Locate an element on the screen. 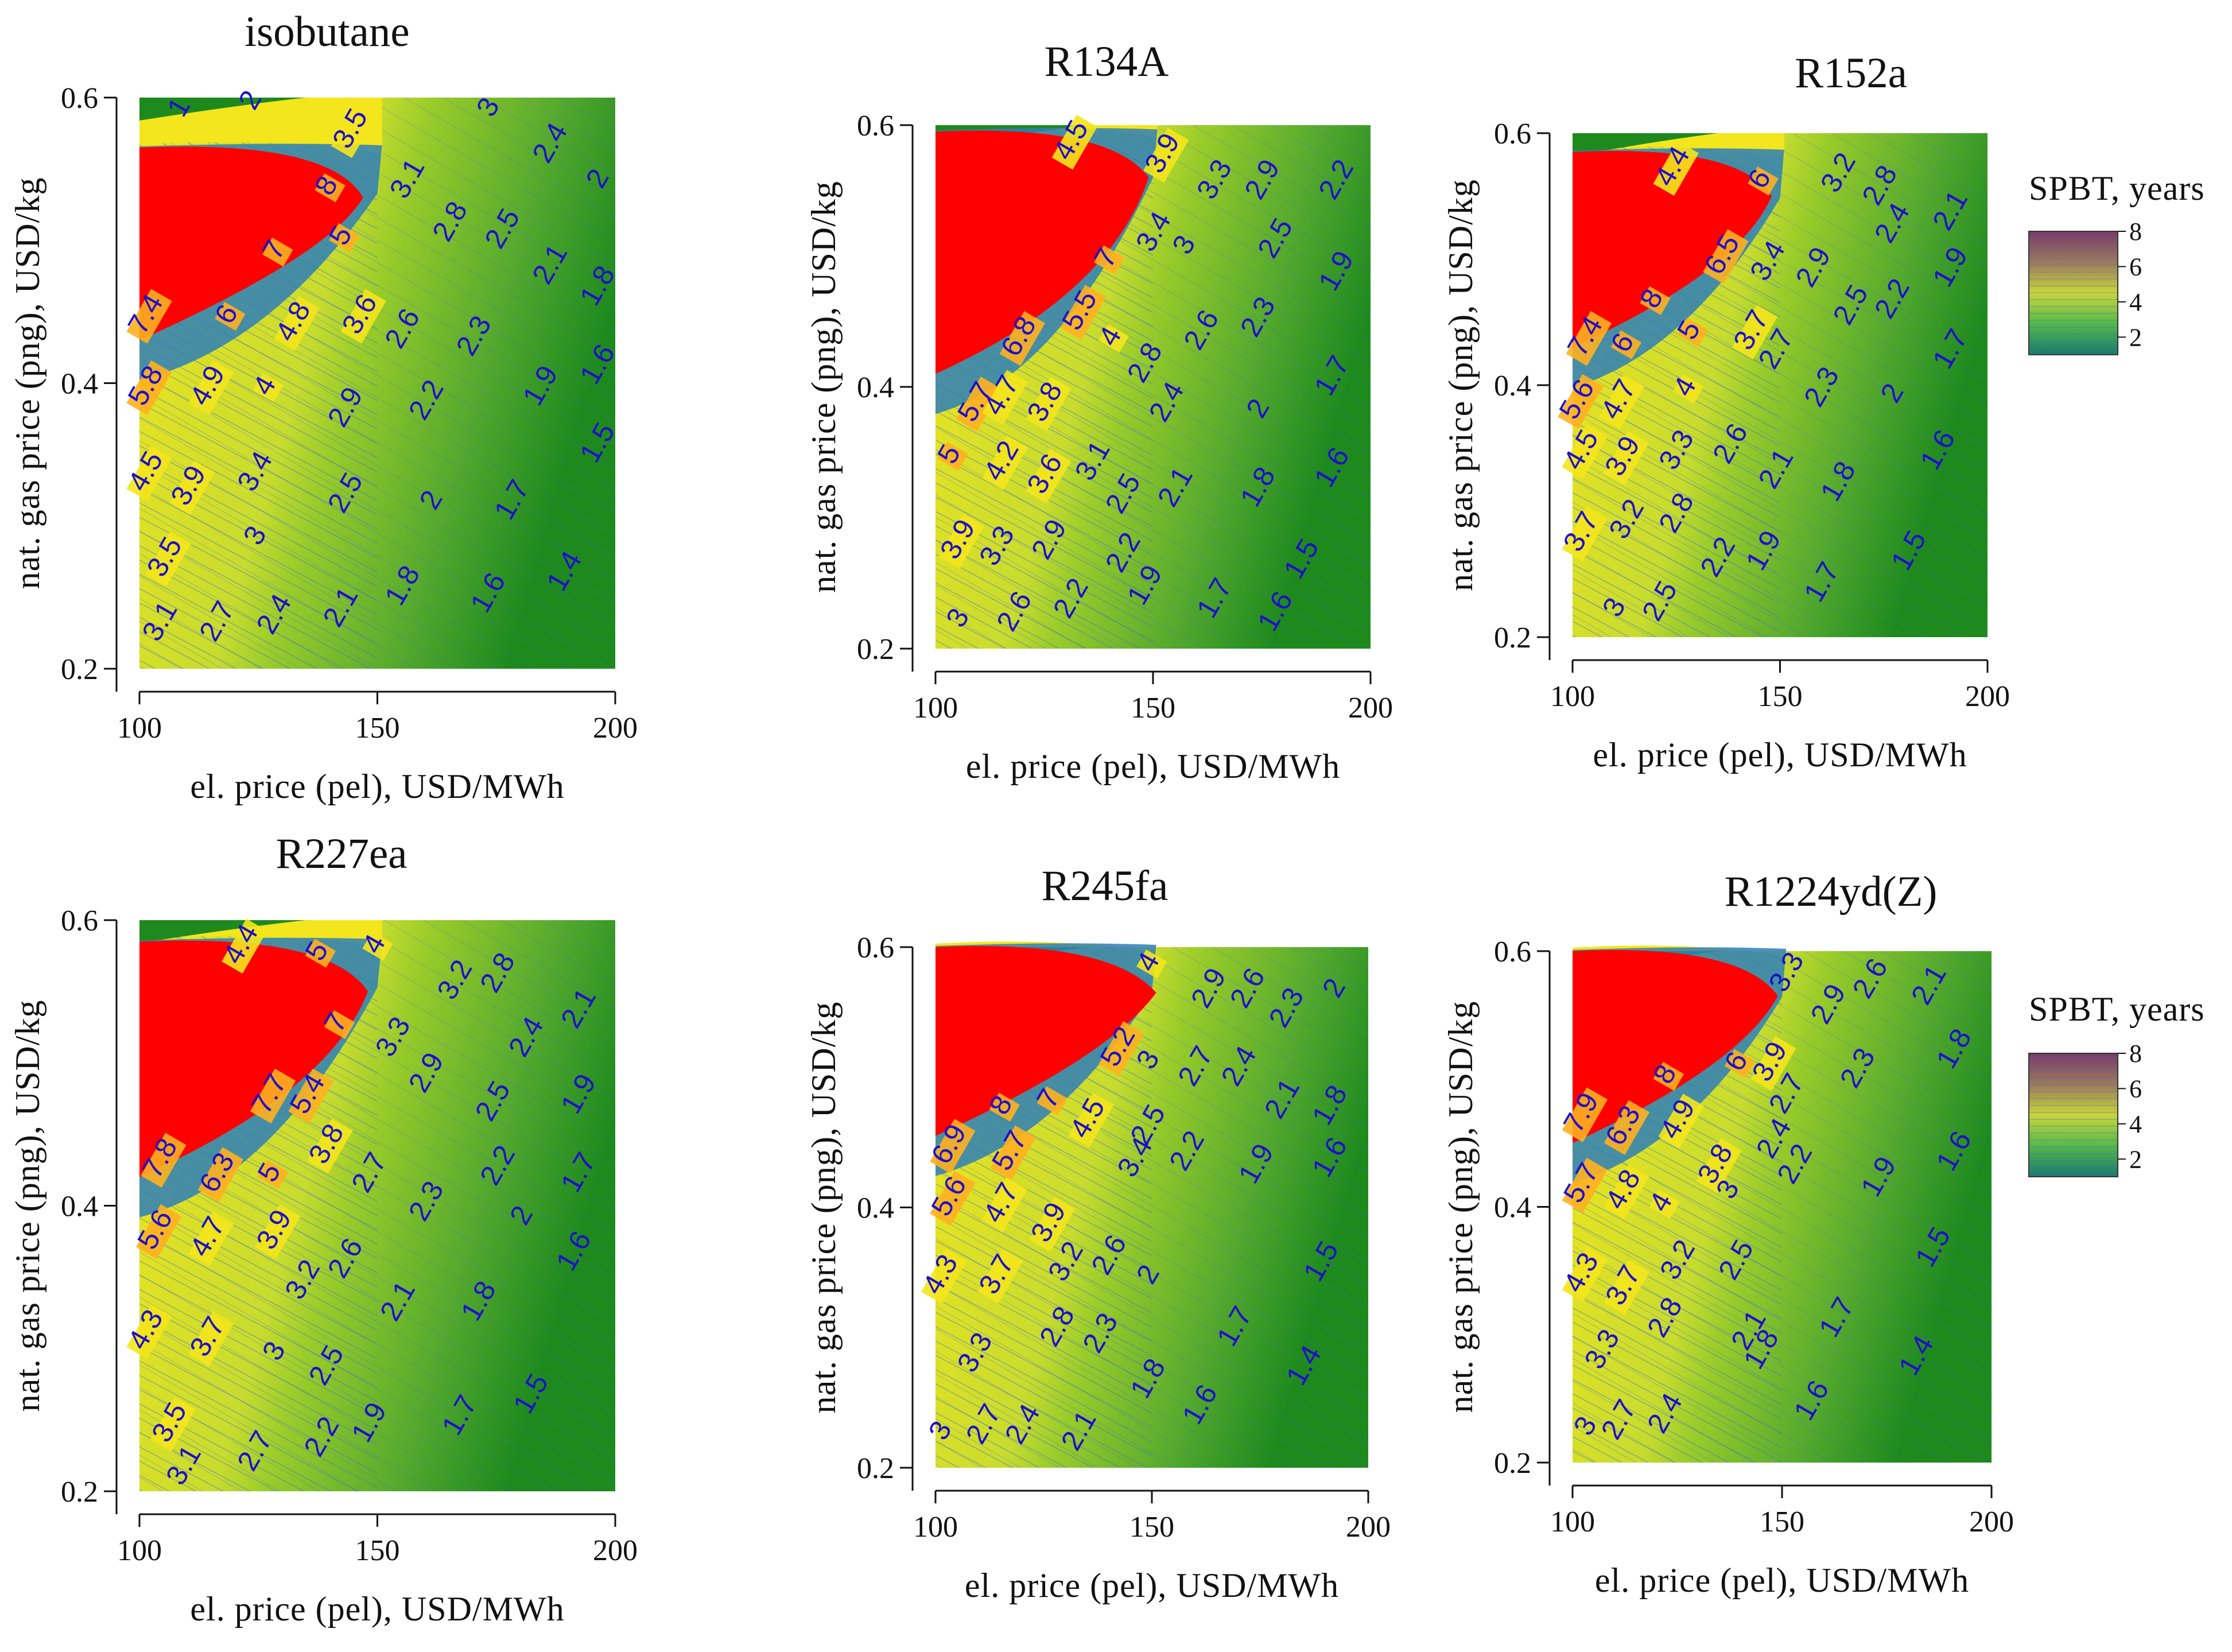 The image size is (2232, 1652). contour-label: 3.9 is located at coordinates (275, 1231).